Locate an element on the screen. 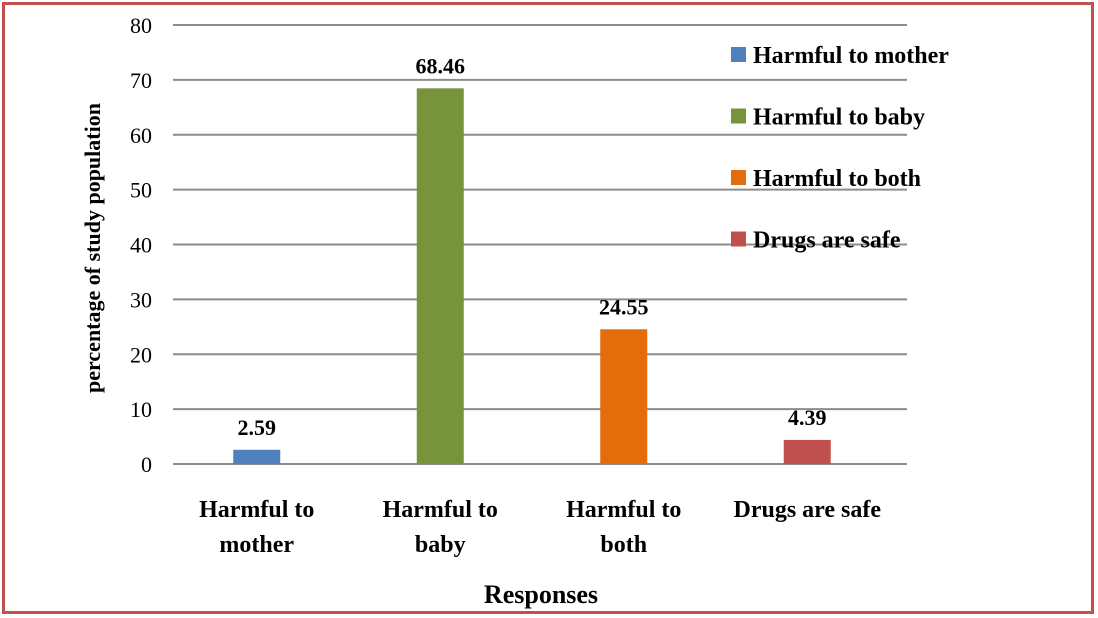 The image size is (1098, 618). y-tick-label: 80 is located at coordinates (141, 25).